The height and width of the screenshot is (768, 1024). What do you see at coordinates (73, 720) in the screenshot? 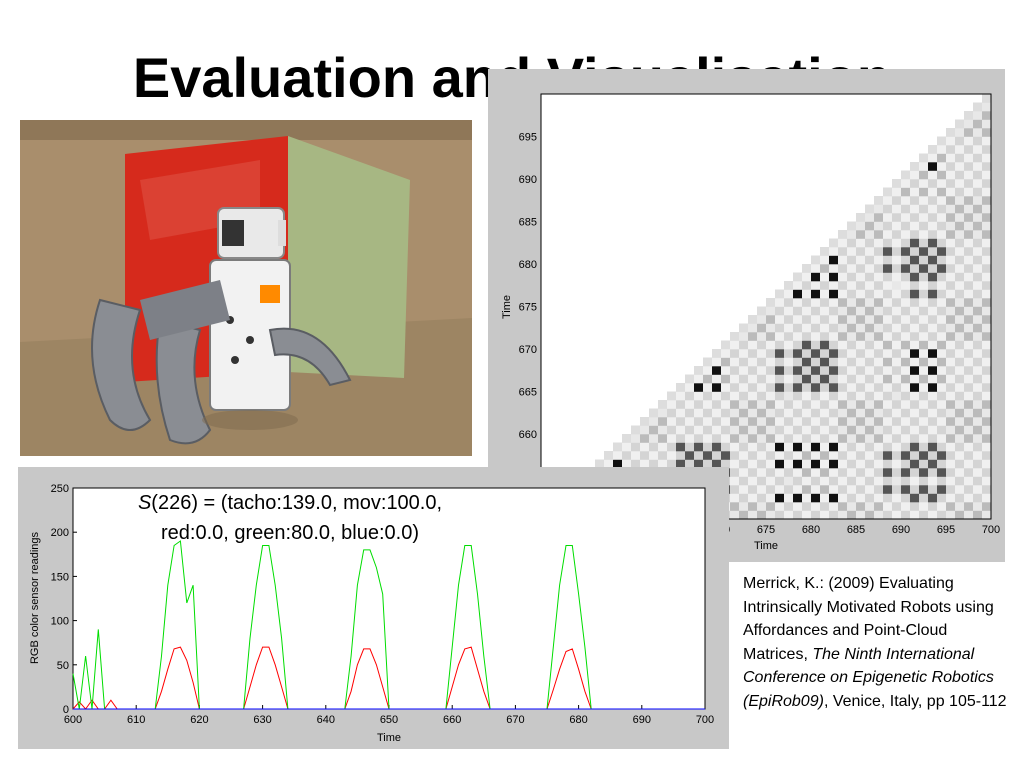
I see `ts-xtick-label: 600` at bounding box center [73, 720].